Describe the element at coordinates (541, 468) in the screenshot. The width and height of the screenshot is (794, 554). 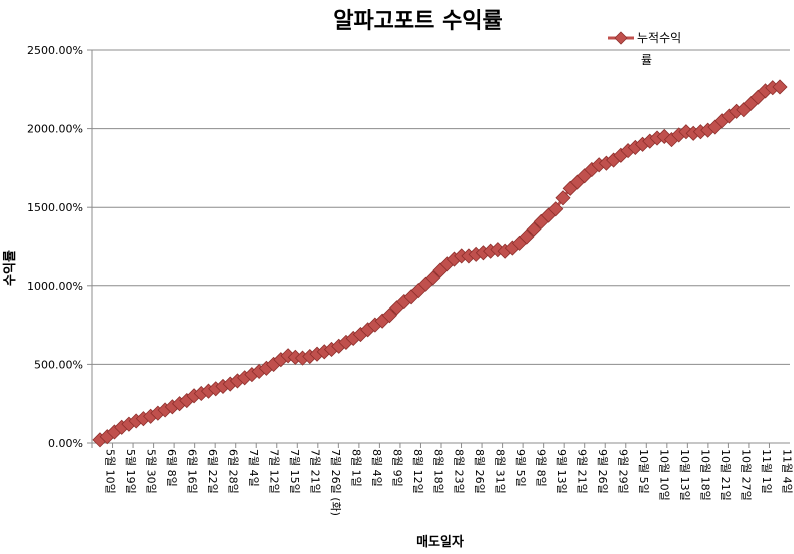
I see `x-tick-label: 9월 8일` at that location.